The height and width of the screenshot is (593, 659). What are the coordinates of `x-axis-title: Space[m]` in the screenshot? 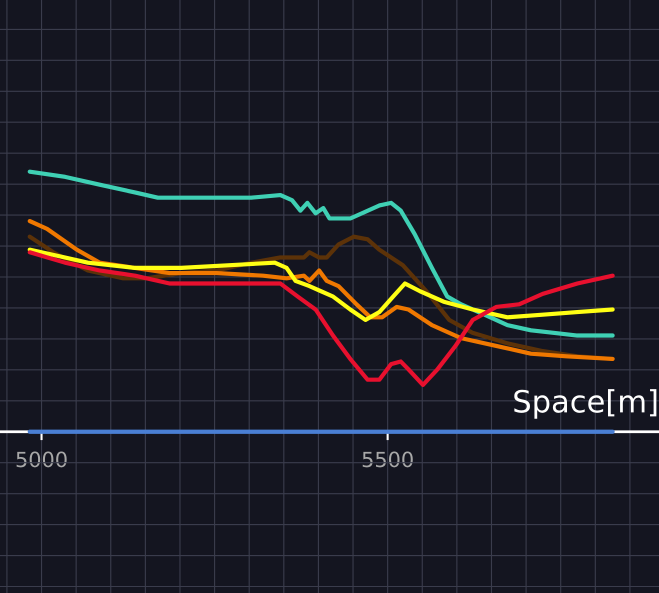 It's located at (585, 404).